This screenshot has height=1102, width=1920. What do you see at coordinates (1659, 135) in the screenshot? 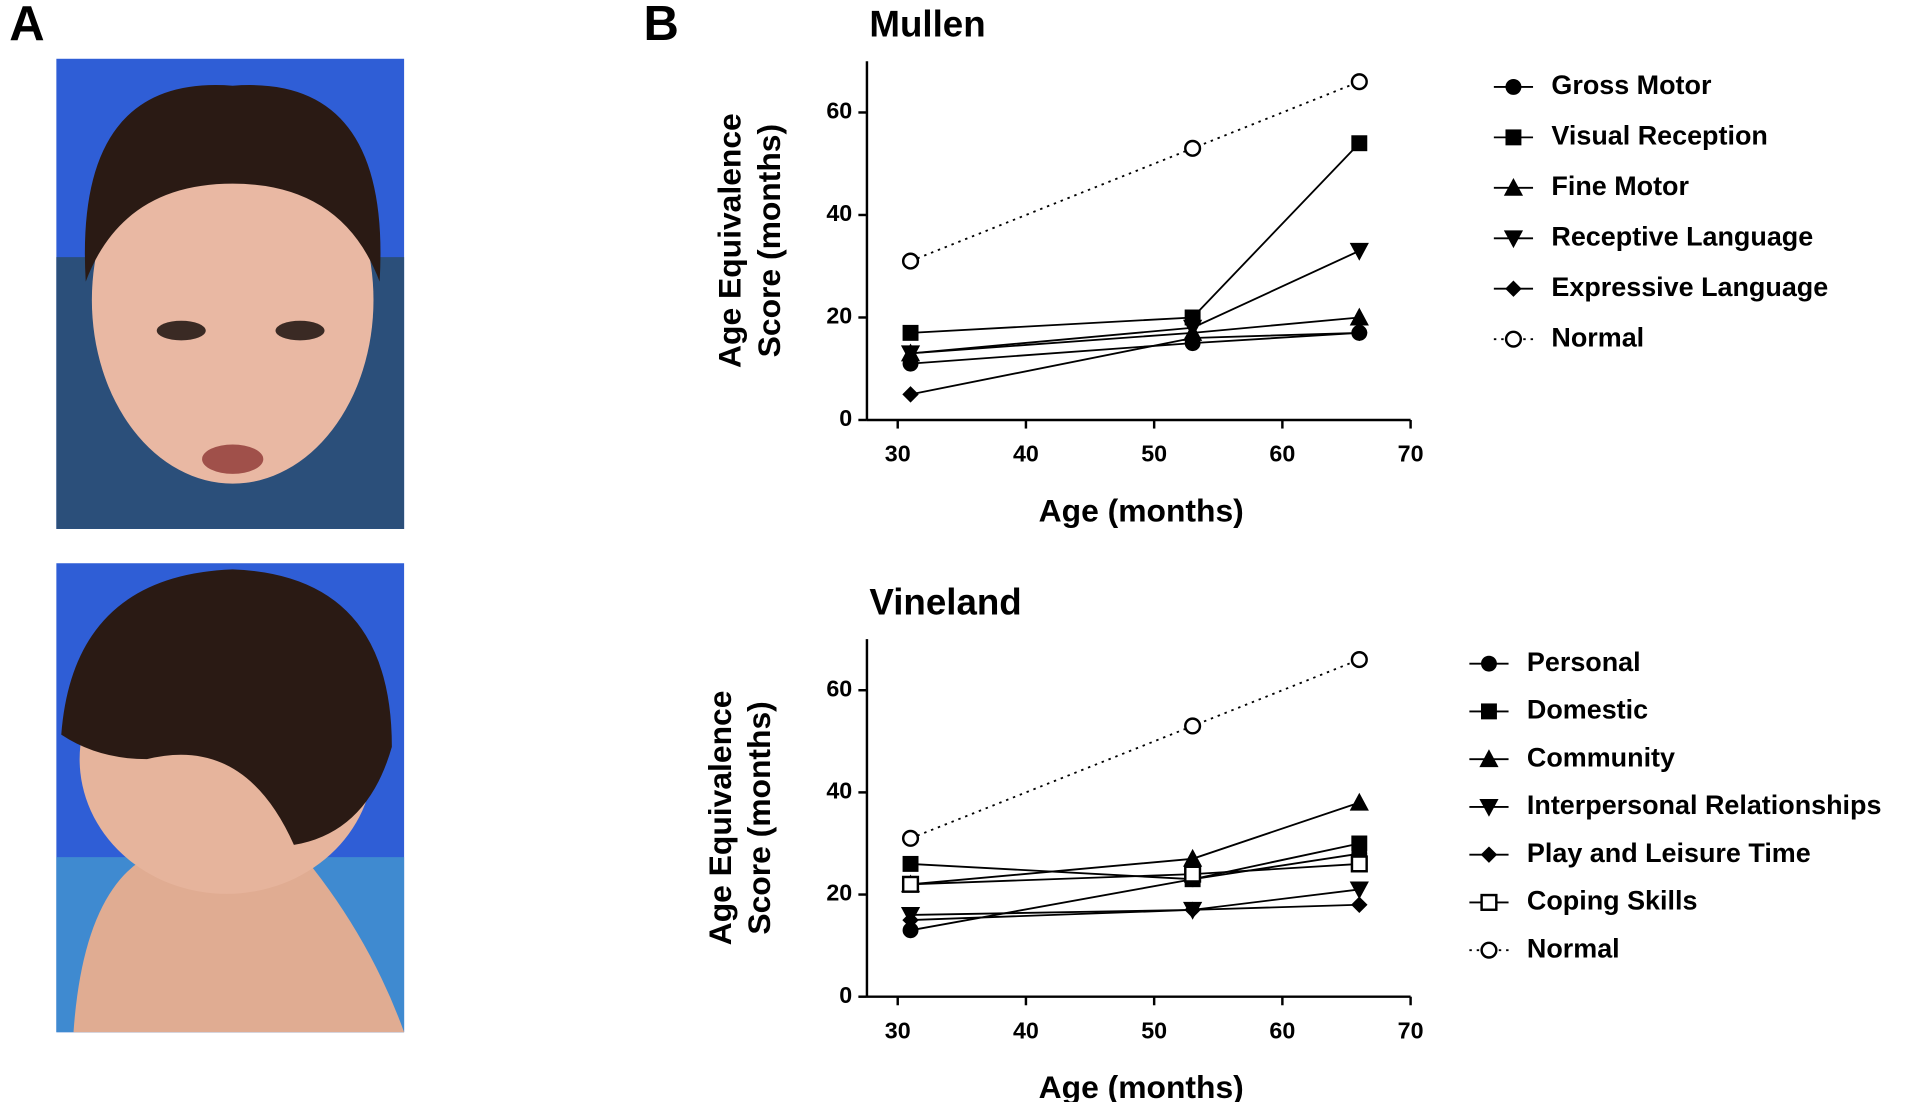
I see `legend-label: Visual Reception` at bounding box center [1659, 135].